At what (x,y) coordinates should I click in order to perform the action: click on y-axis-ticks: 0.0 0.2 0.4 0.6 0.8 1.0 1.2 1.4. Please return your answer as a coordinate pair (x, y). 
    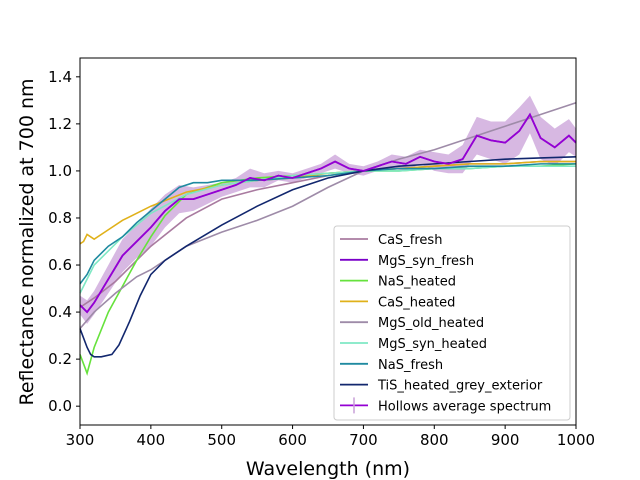
    Looking at the image, I should click on (64, 241).